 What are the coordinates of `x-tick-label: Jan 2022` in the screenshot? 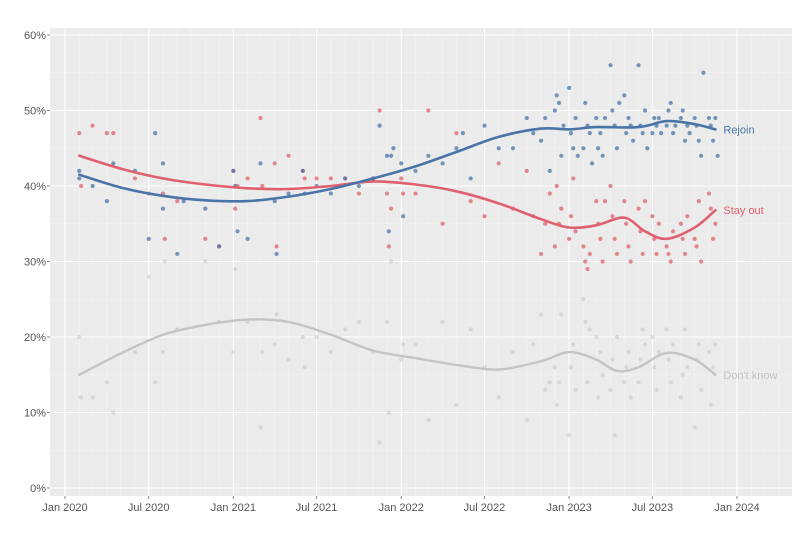 It's located at (401, 508).